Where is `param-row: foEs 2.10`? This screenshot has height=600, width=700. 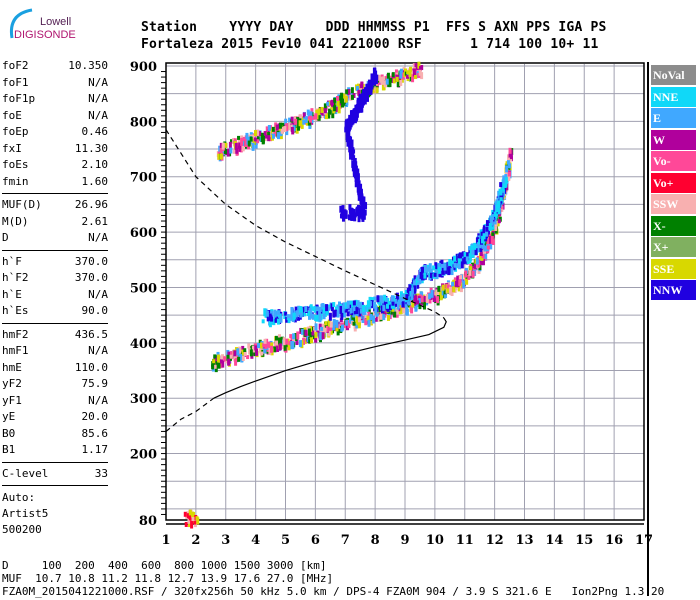
param-row: foEs 2.10 is located at coordinates (55, 165).